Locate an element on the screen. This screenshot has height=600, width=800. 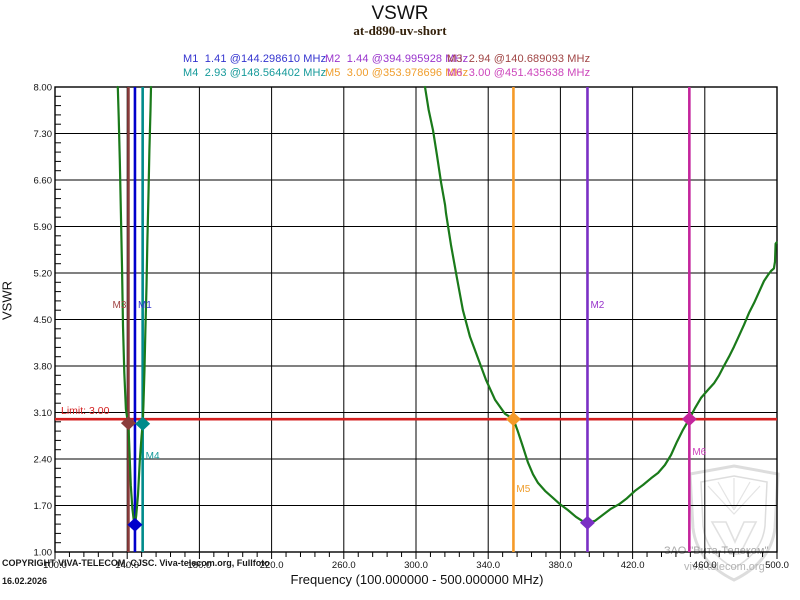
marker-label-m2: M2 is located at coordinates (597, 305).